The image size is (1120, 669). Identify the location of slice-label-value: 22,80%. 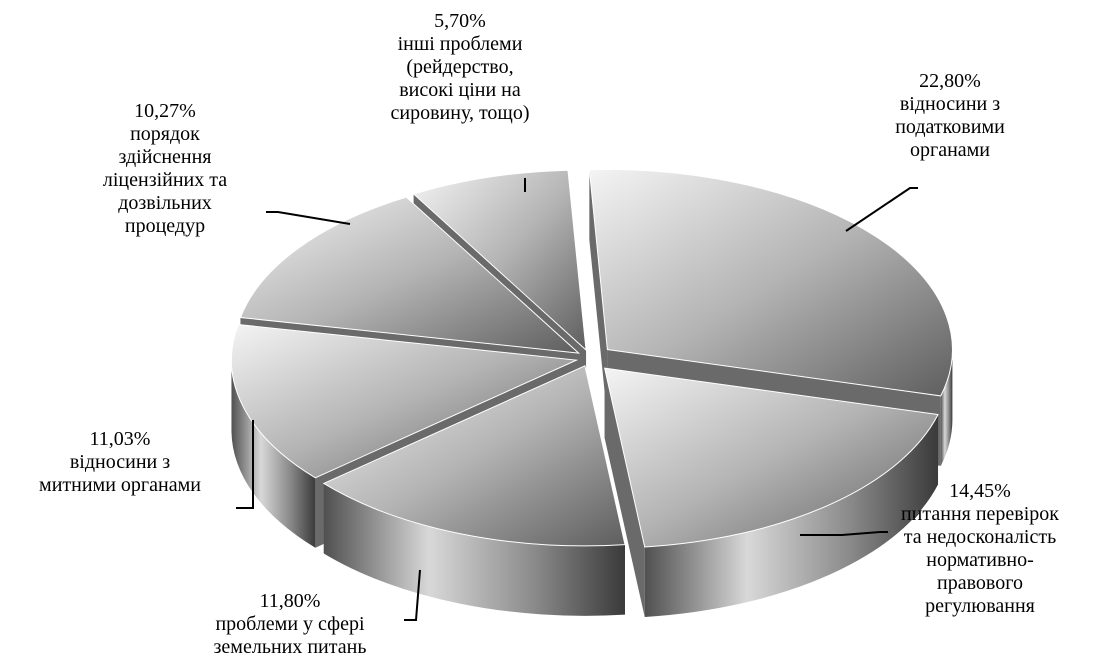
(950, 81).